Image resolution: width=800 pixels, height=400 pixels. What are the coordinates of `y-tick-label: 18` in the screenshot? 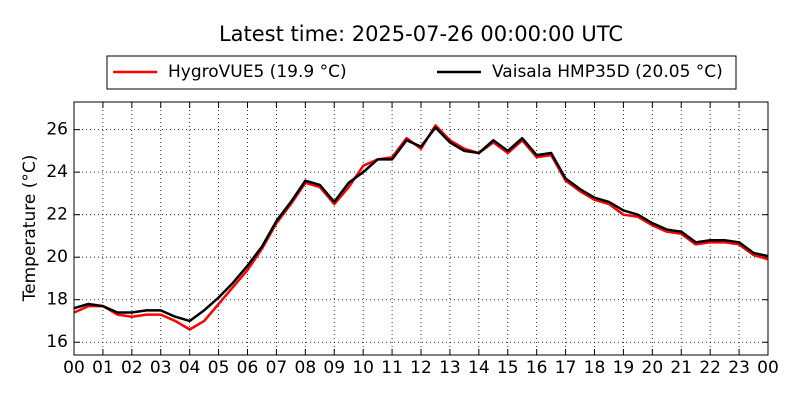 It's located at (57, 300).